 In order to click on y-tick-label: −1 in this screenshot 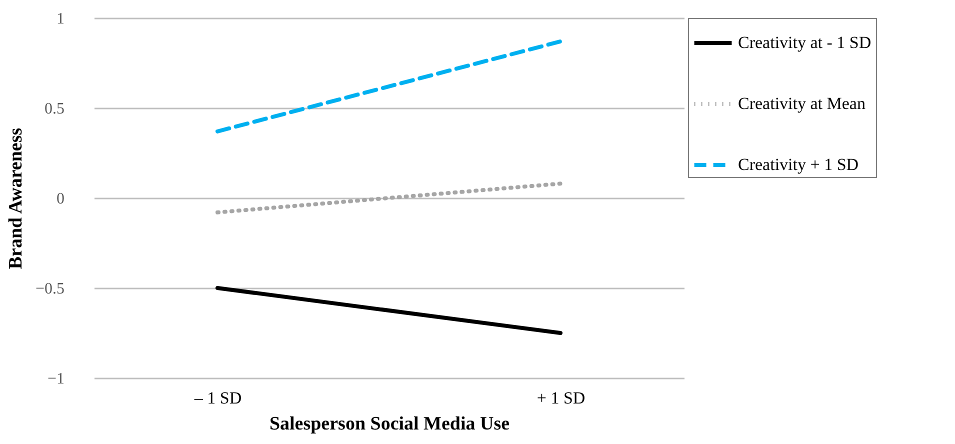, I will do `click(55, 379)`.